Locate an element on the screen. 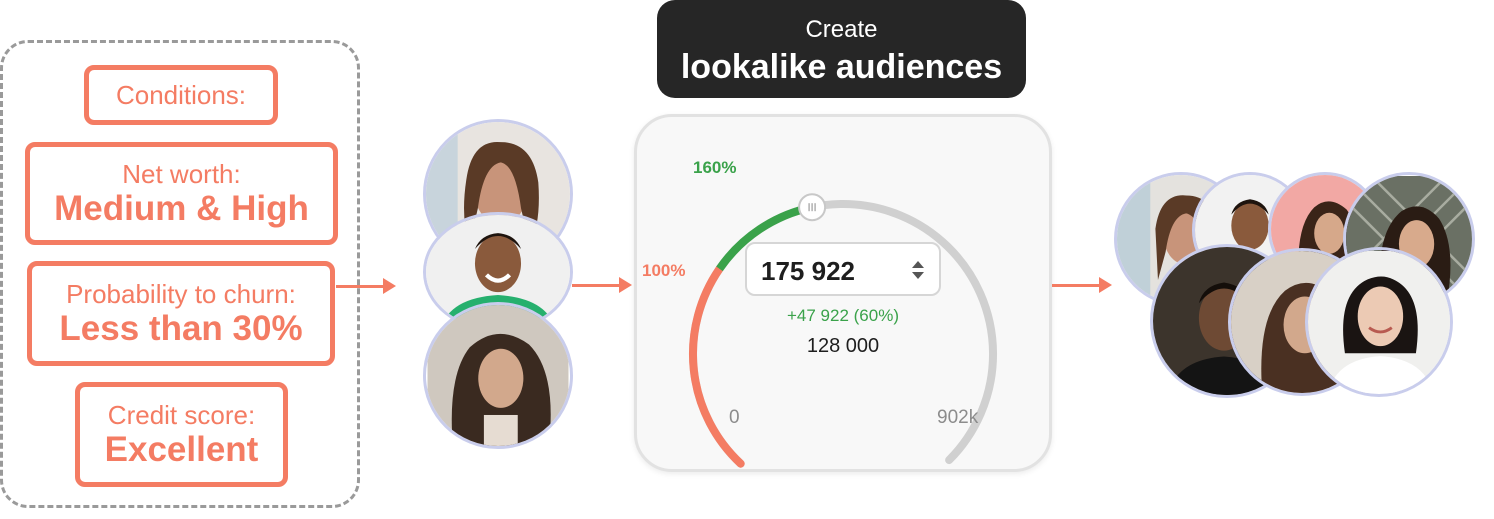 The width and height of the screenshot is (1494, 519). title-line-1: Create is located at coordinates (841, 29).